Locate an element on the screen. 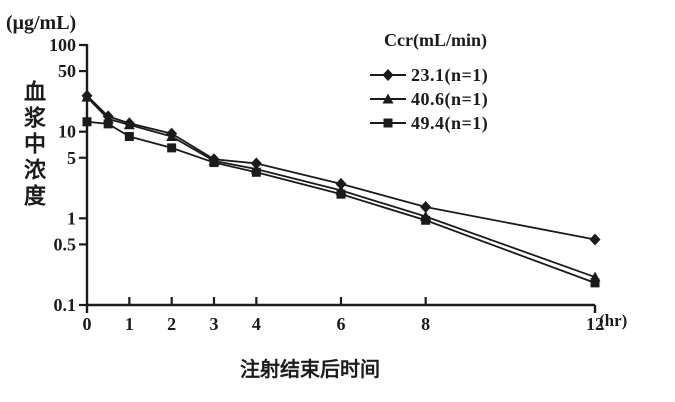 The image size is (675, 402). x-tick-label: 4 is located at coordinates (256, 324).